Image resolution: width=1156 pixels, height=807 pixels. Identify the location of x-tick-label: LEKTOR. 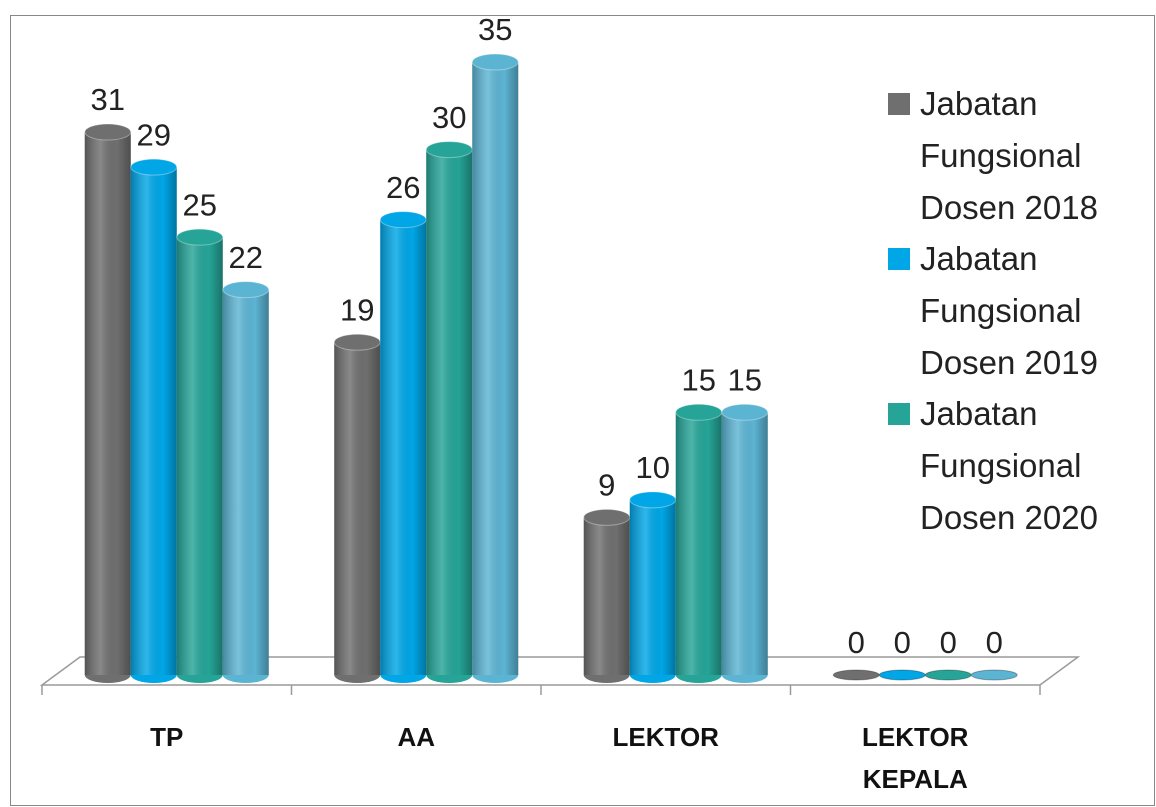
(665, 737).